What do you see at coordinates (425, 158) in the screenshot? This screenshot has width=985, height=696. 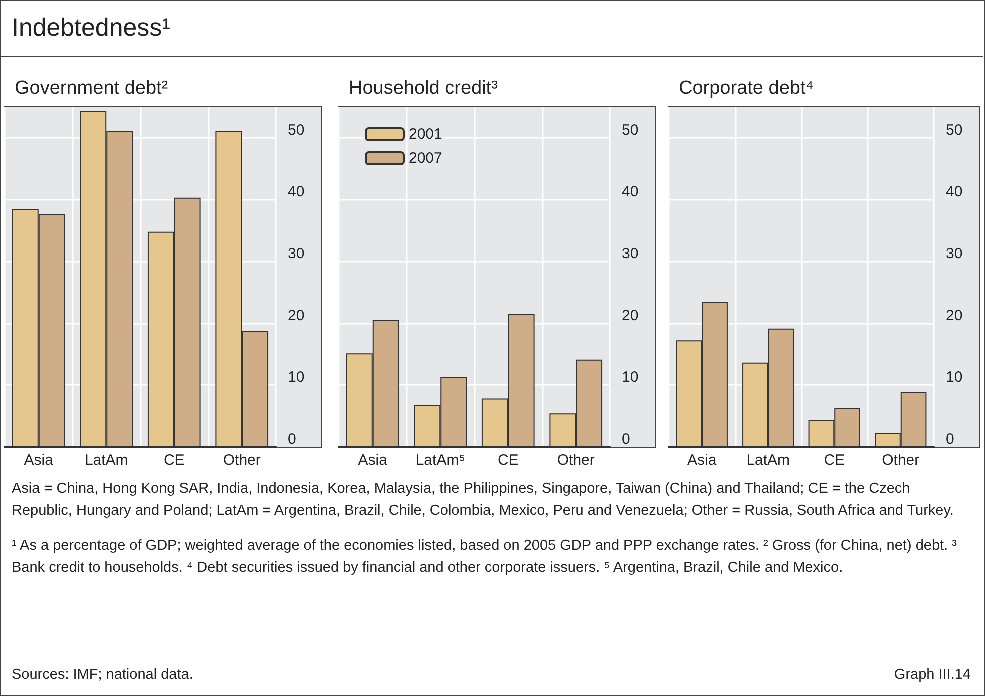 I see `legend-label: 2007` at bounding box center [425, 158].